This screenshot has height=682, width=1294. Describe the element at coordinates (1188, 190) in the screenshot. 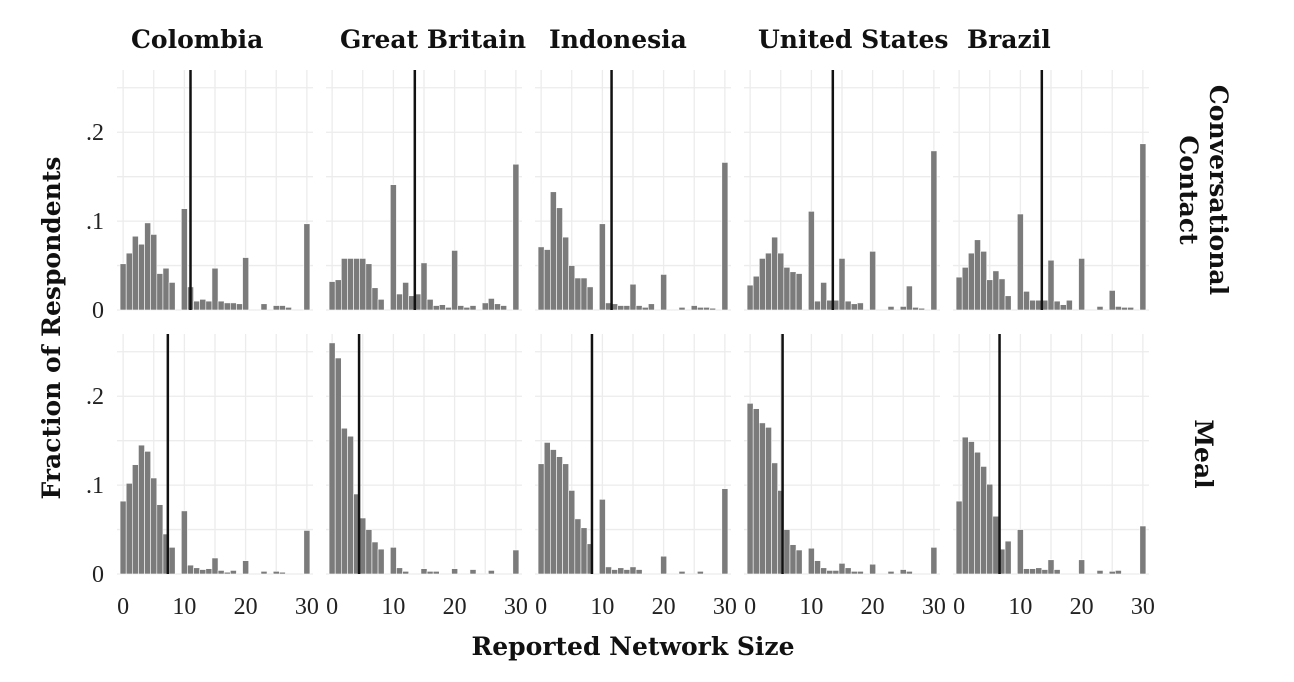

I see `row-label-line: Contact` at that location.